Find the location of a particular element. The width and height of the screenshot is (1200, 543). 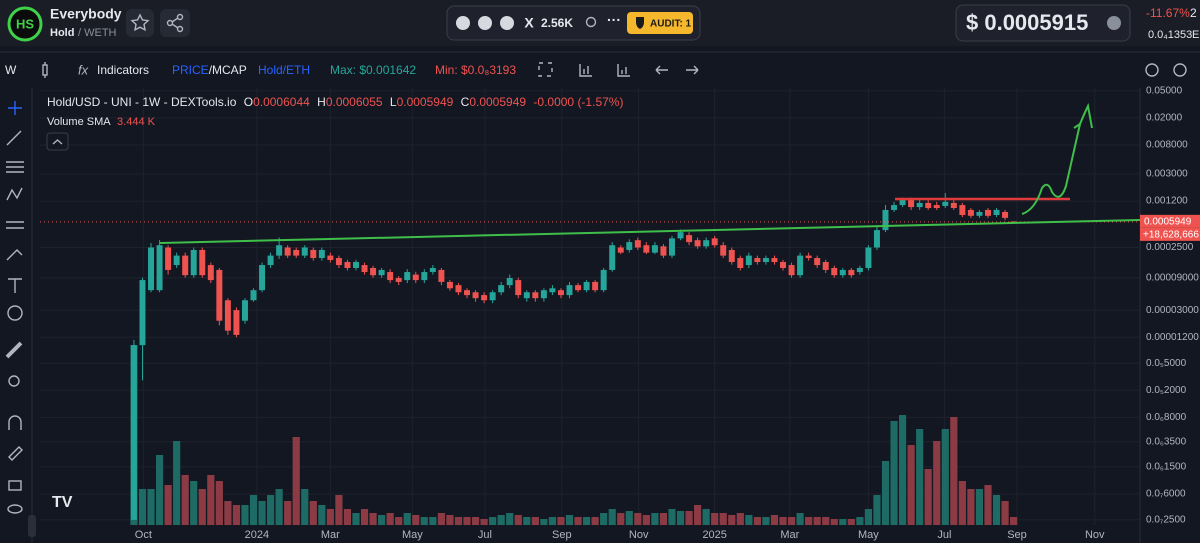

shield-icon is located at coordinates (640, 23).